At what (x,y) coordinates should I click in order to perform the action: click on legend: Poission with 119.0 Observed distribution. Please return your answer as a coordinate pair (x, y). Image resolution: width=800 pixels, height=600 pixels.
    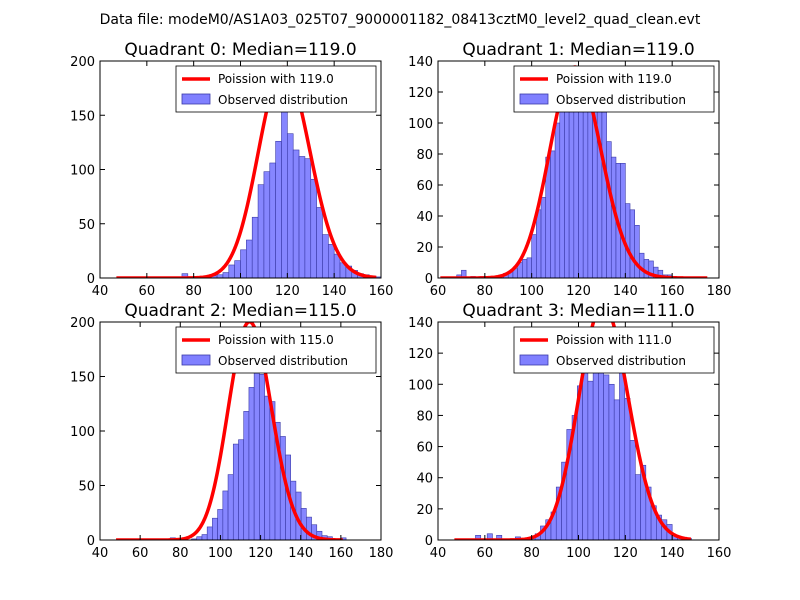
    Looking at the image, I should click on (614, 89).